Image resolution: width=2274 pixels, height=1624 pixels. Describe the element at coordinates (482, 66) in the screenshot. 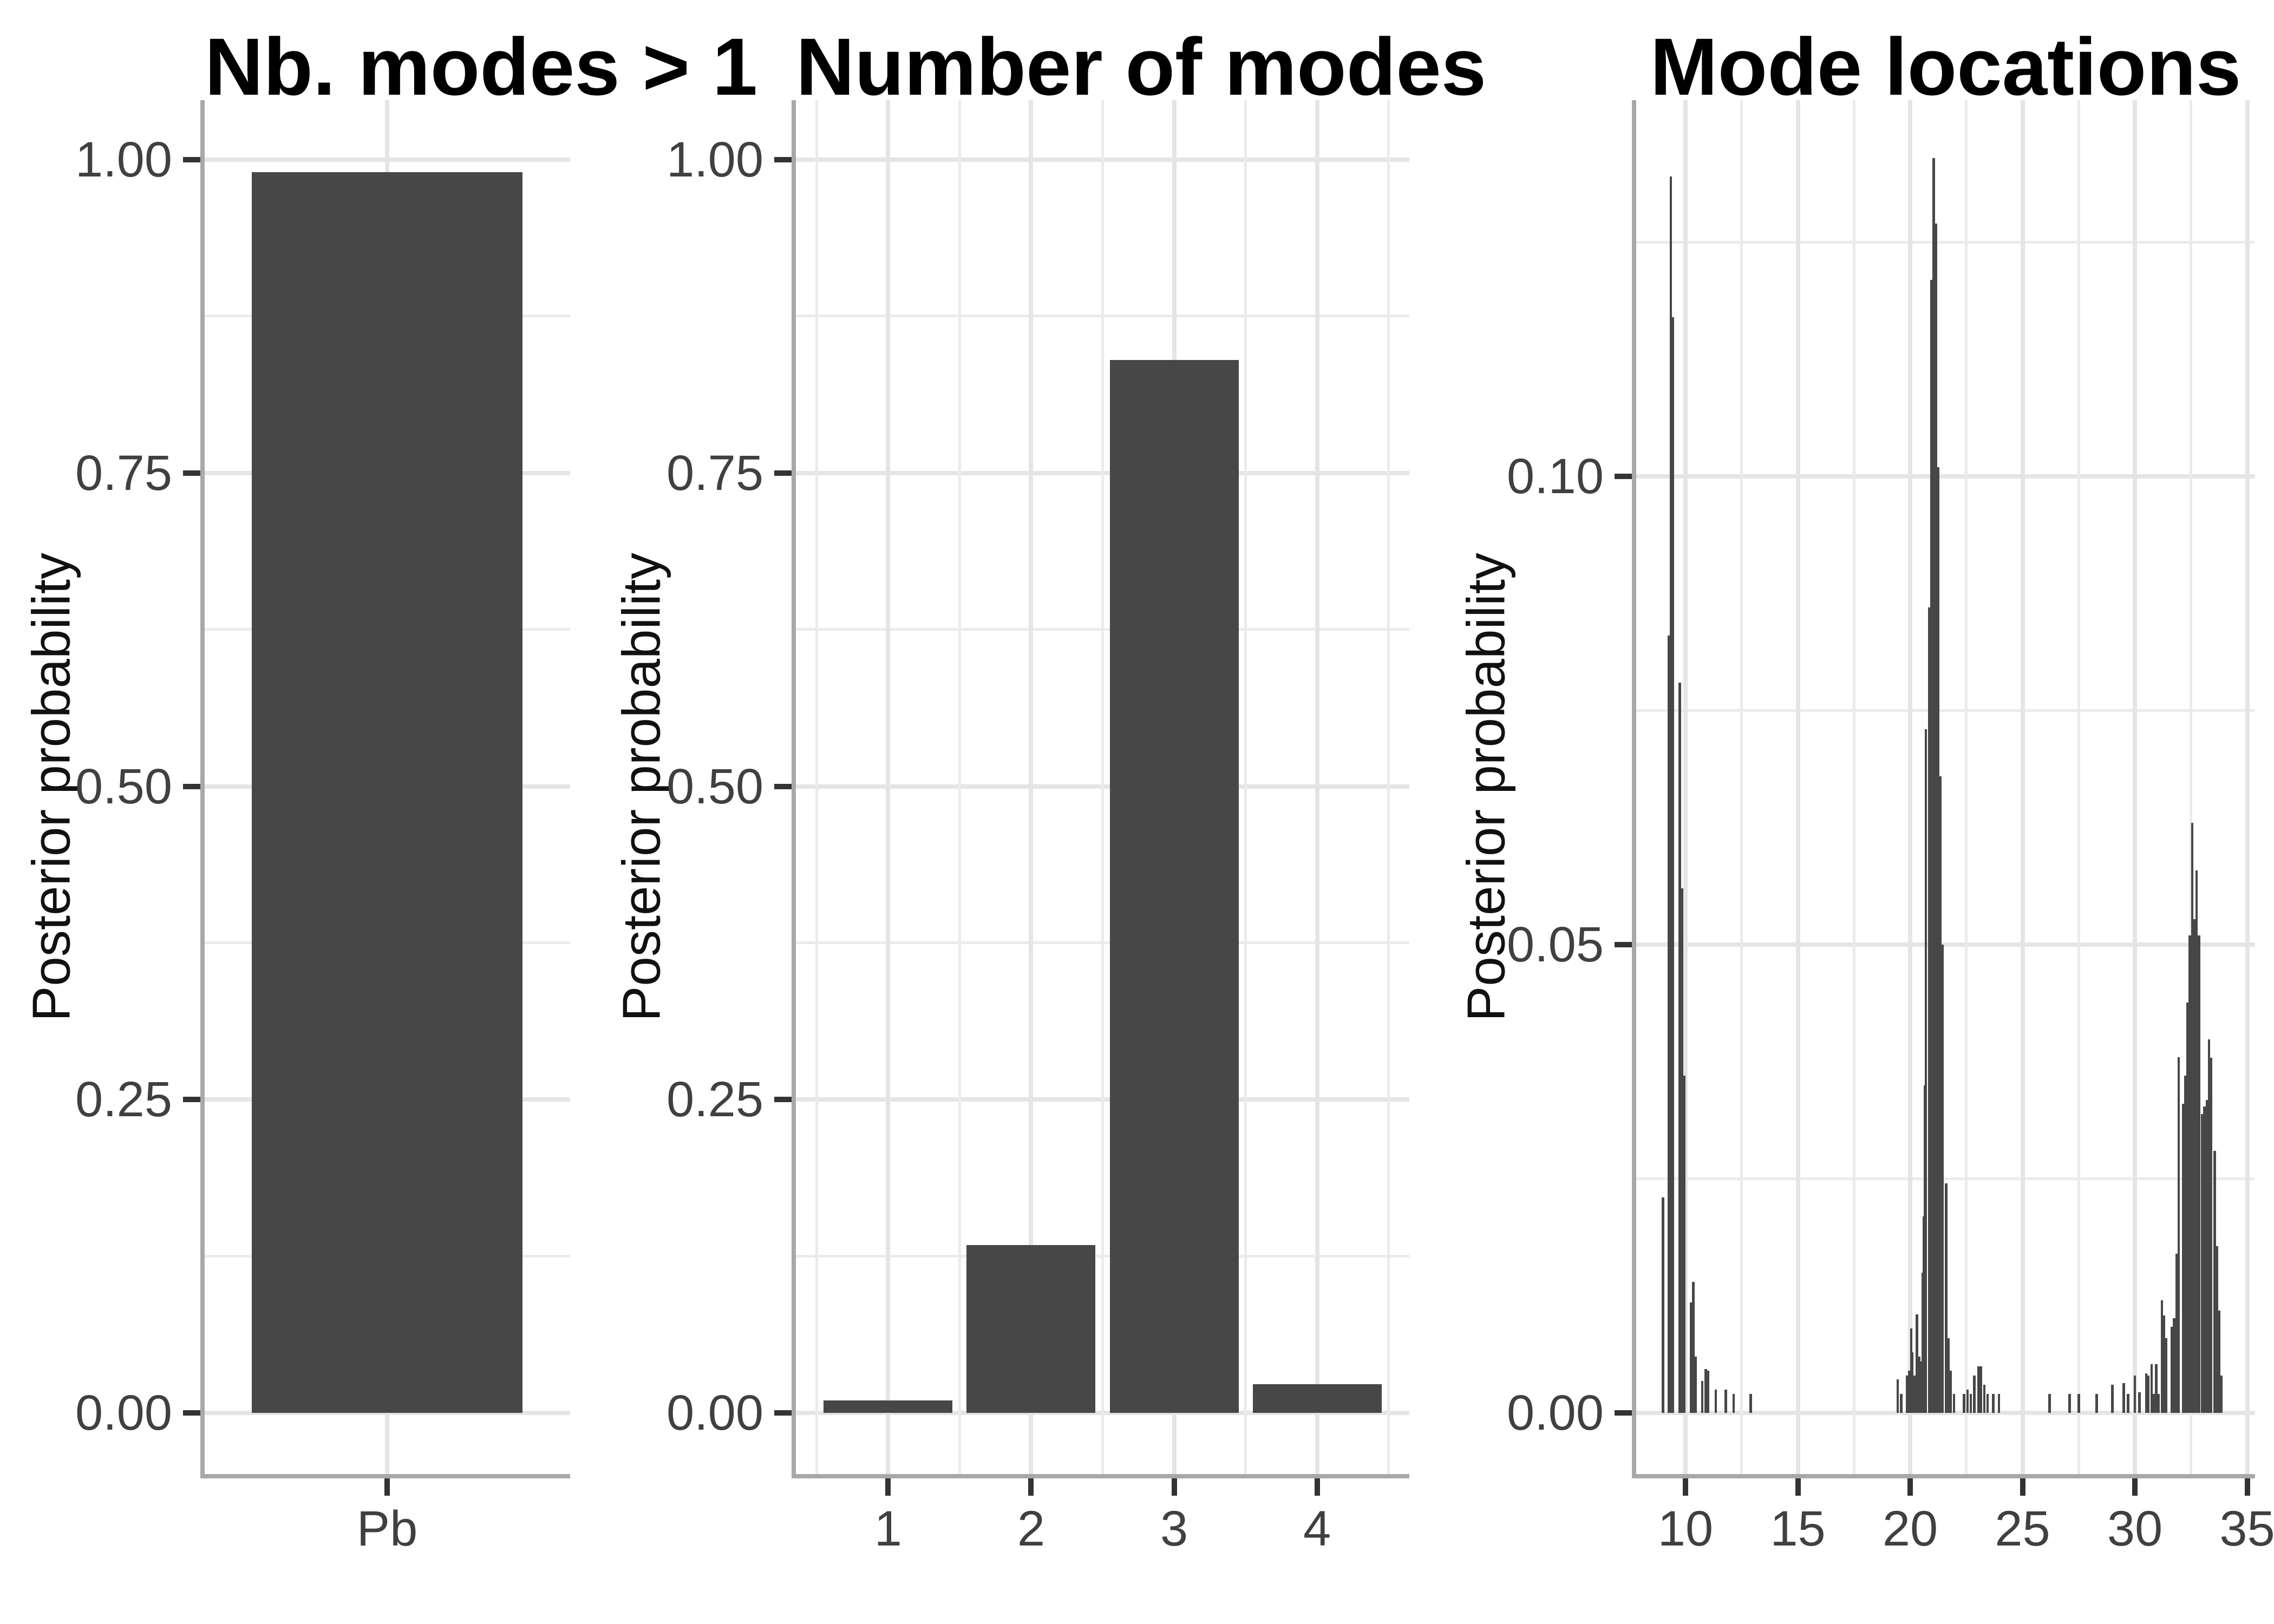

I see `panel1-title: Nb. modes > 1` at that location.